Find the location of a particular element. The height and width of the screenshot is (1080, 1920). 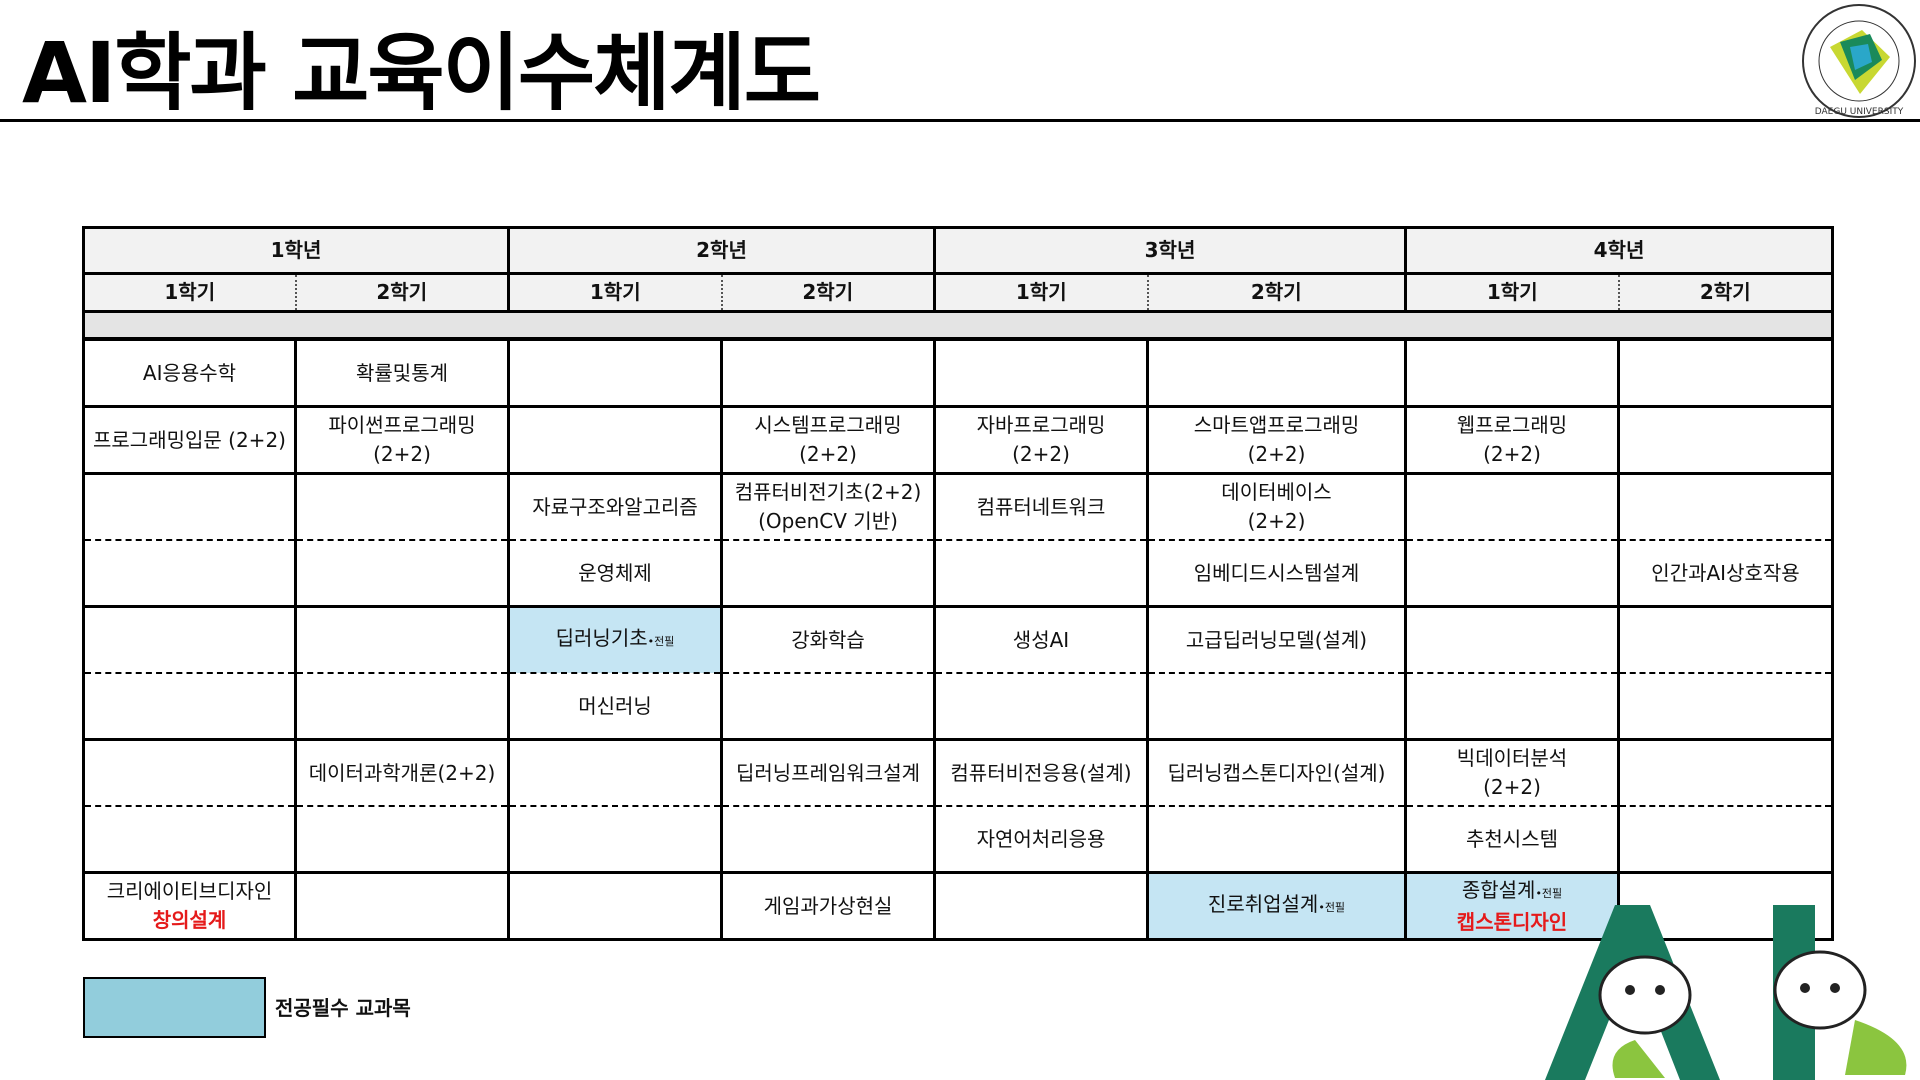

course-name: 파이썬프로그래밍 is located at coordinates (402, 425).